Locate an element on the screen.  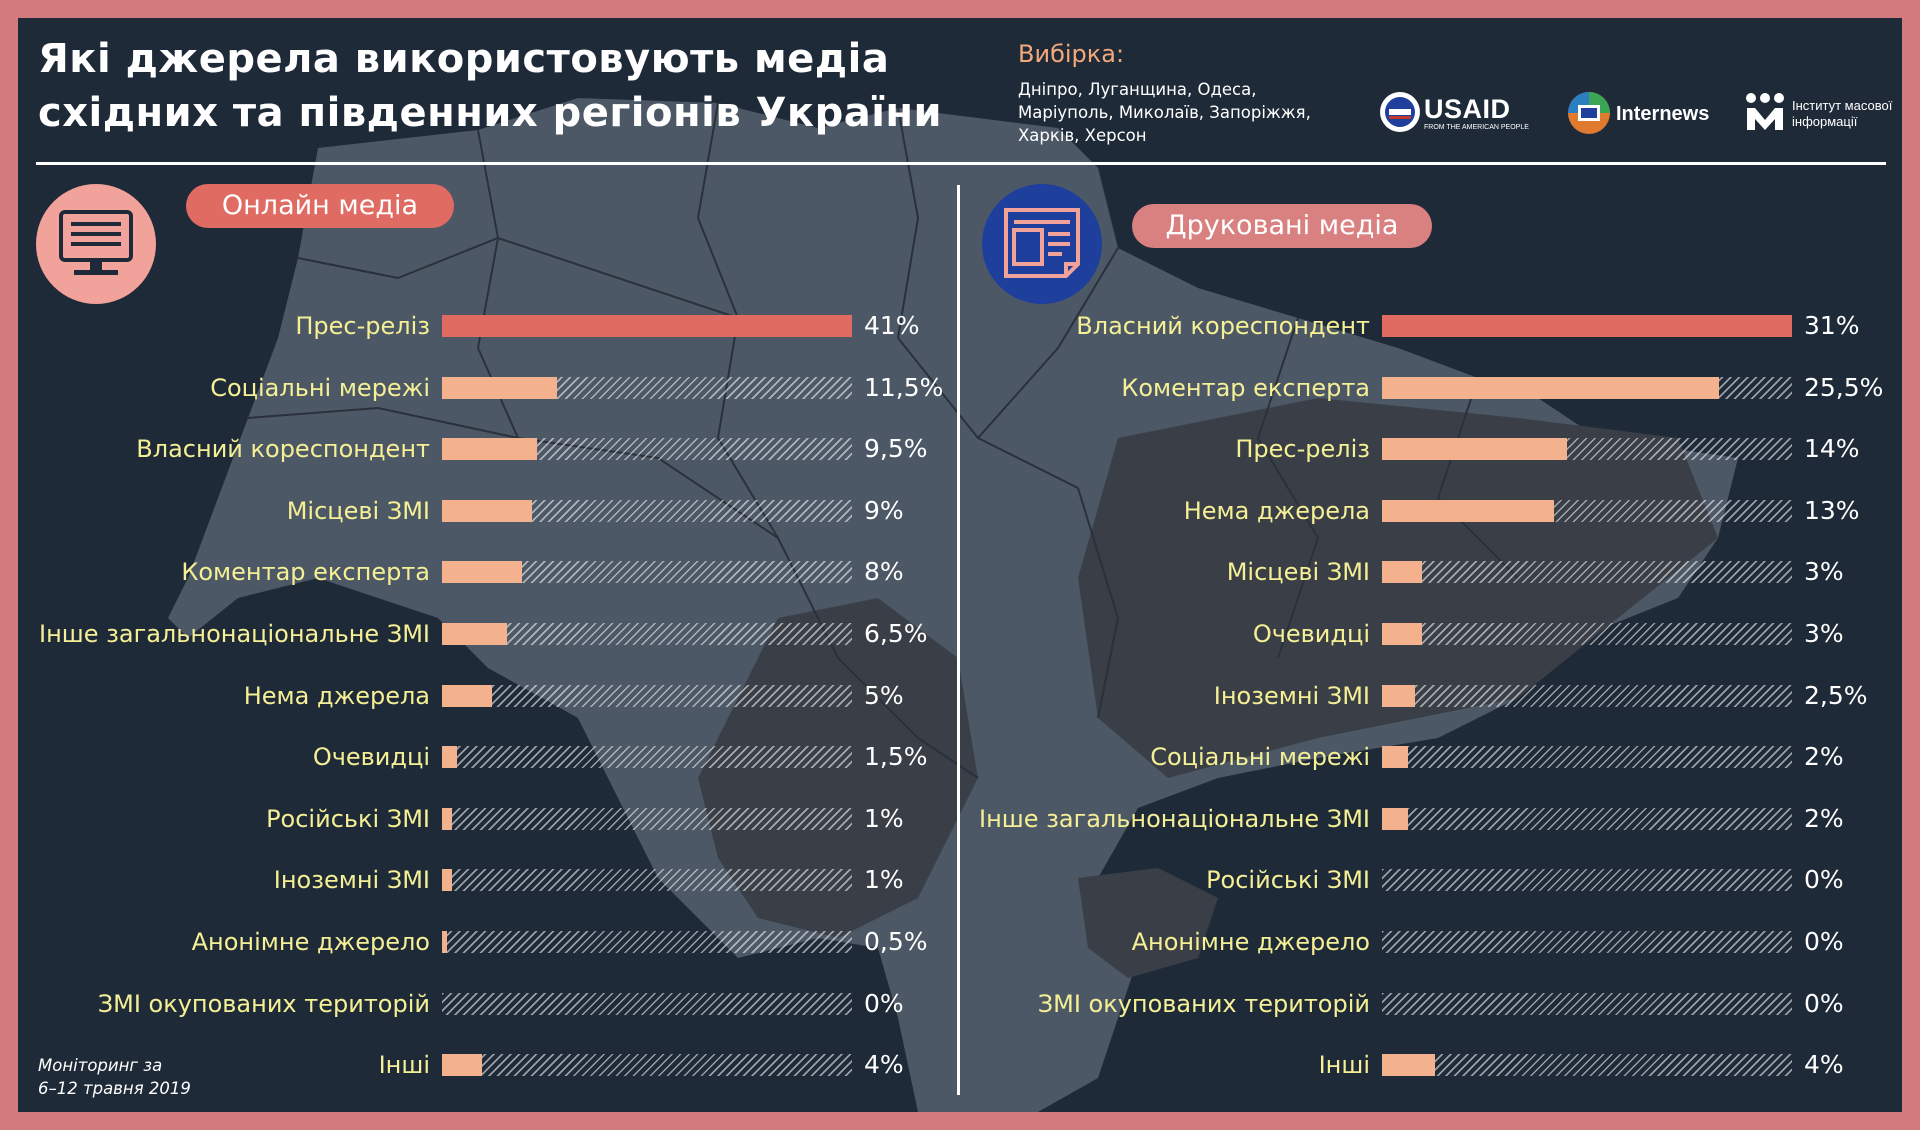
usaid-logo-subtext: FROM THE AMERICAN PEOPLE is located at coordinates (1476, 127).